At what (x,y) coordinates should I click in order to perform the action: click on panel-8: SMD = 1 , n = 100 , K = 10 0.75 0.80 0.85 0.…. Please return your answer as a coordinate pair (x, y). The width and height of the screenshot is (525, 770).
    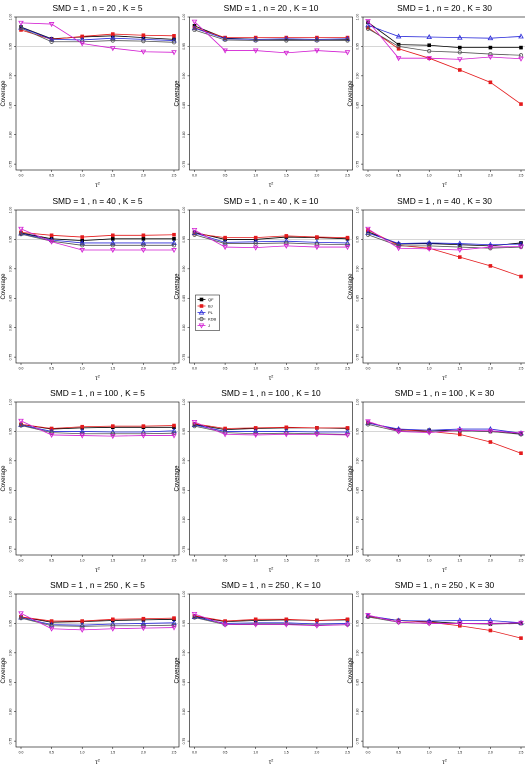
    Looking at the image, I should click on (264, 481).